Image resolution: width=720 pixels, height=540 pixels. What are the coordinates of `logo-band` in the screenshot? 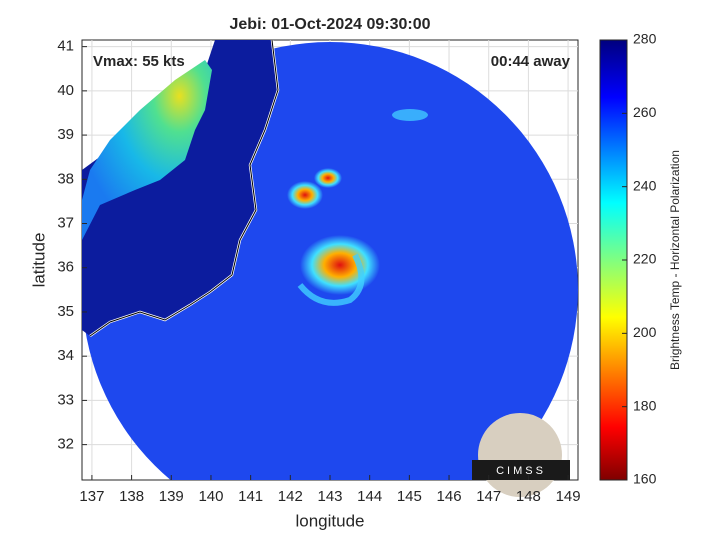 It's located at (521, 470).